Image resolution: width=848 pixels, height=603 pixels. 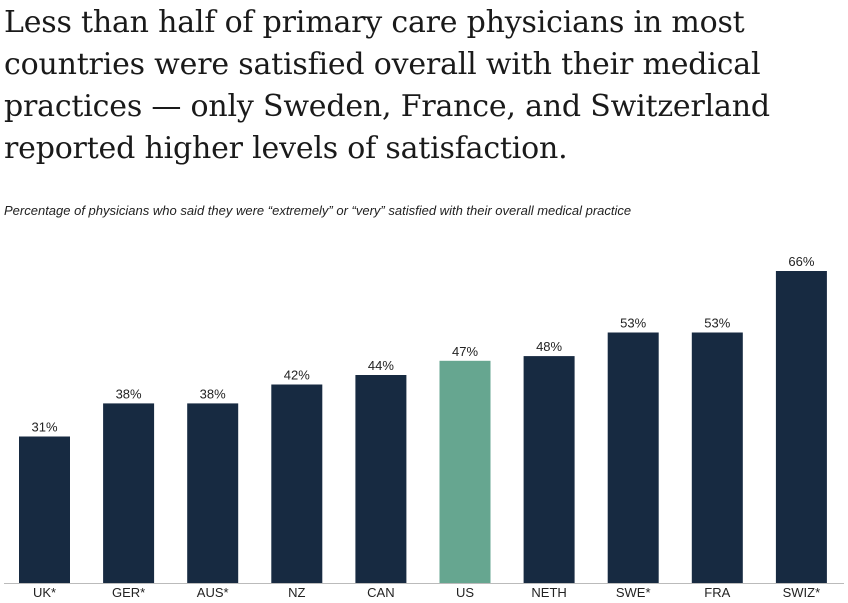 I want to click on bar-can, so click(x=381, y=479).